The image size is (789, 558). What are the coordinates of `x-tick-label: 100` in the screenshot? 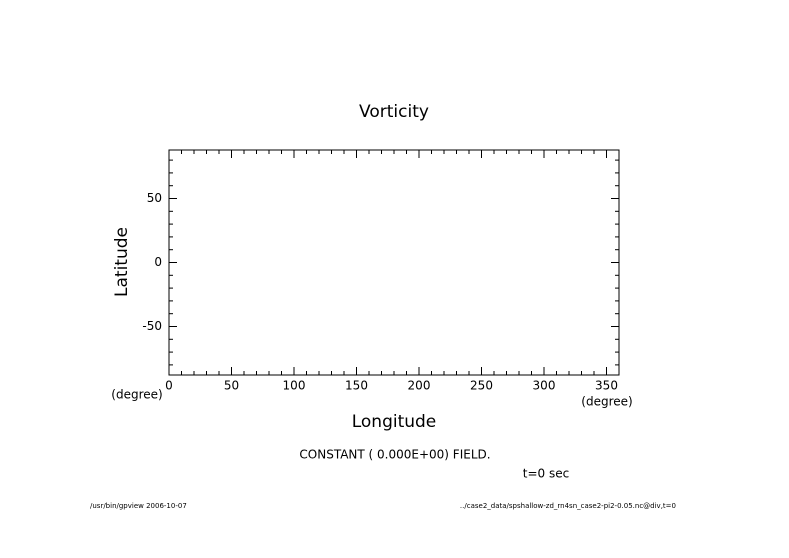 It's located at (294, 386).